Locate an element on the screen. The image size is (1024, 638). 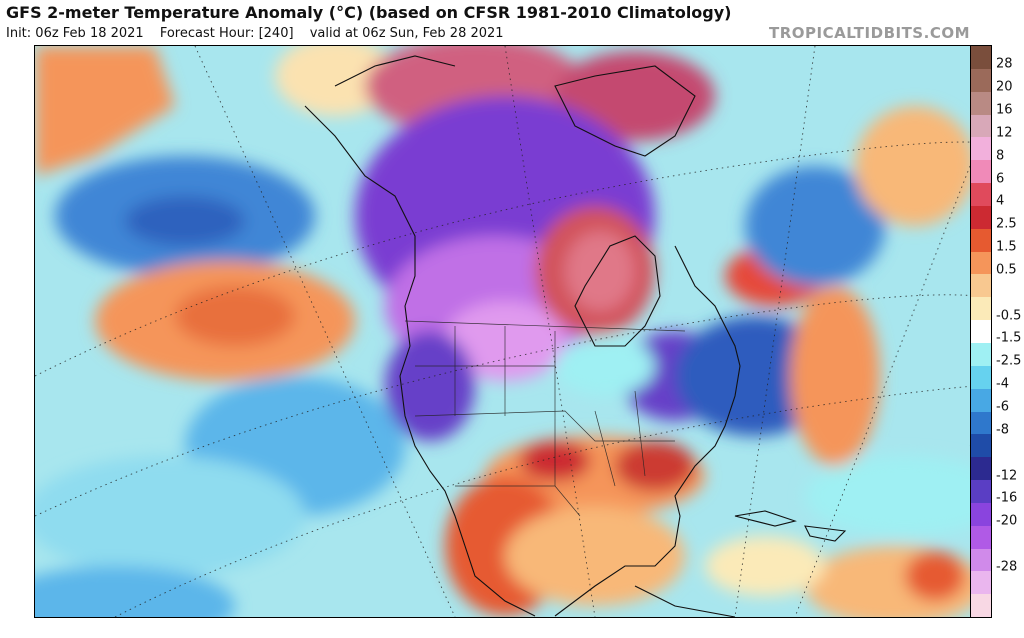
legend-tick-label: 4 is located at coordinates (1000, 201).